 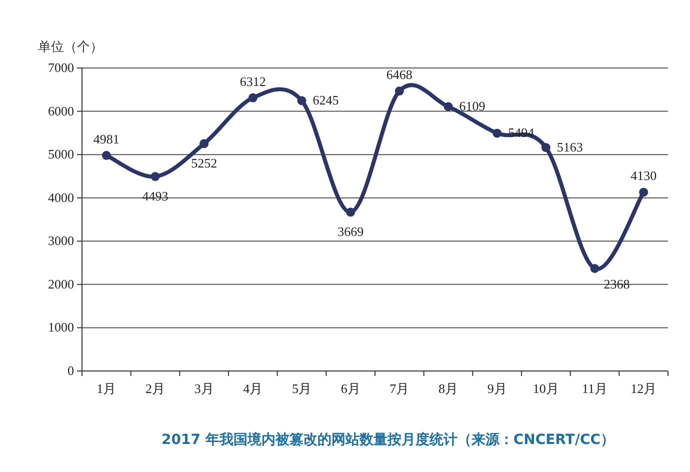 What do you see at coordinates (643, 176) in the screenshot?
I see `data-label: 4130` at bounding box center [643, 176].